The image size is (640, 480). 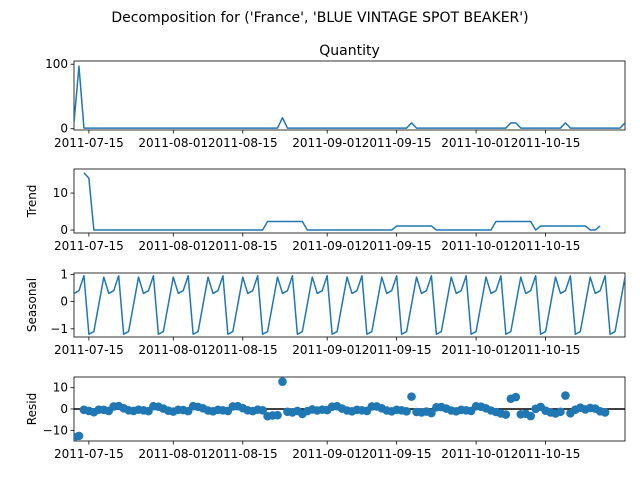 What do you see at coordinates (32, 409) in the screenshot?
I see `y-axis-label: Resid` at bounding box center [32, 409].